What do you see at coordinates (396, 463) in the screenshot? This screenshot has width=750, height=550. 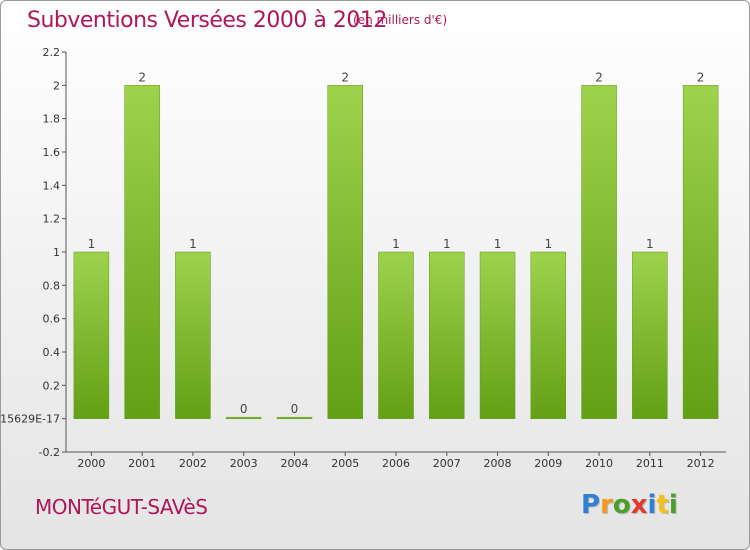 I see `x-tick-label: 2006` at bounding box center [396, 463].